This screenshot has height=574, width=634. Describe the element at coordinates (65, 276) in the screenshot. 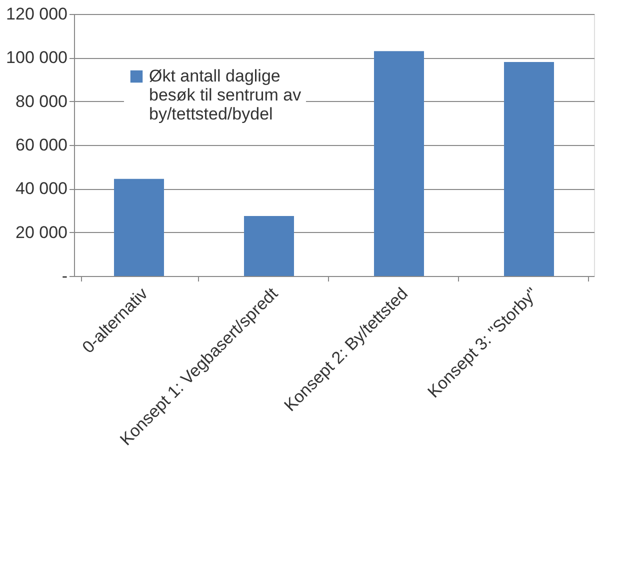

I see `y-tick-label: -` at that location.